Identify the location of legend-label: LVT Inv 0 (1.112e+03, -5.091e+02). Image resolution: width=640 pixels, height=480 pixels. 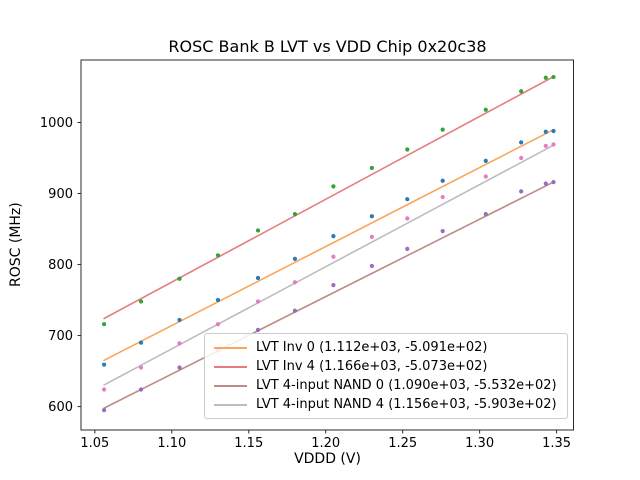
(372, 347).